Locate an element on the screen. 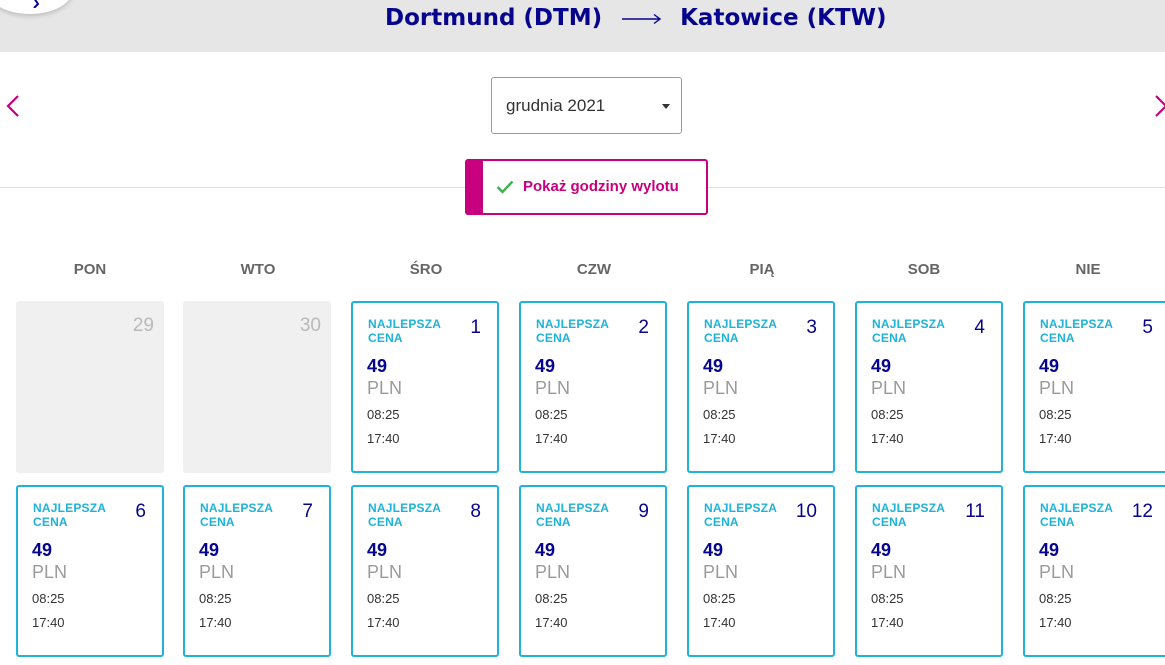 The width and height of the screenshot is (1165, 665). weekday-sat: SOB is located at coordinates (924, 269).